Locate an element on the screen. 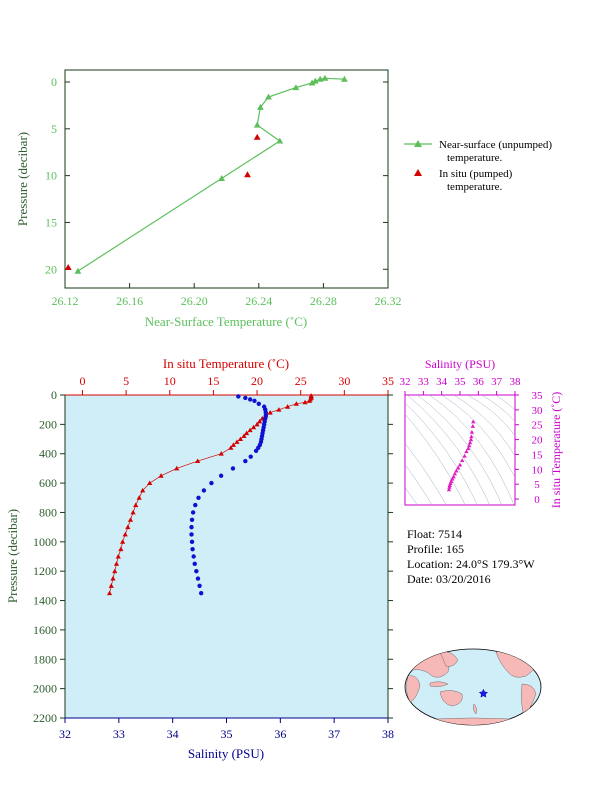 The image size is (612, 792). inset-temperature-tick-label: 35 is located at coordinates (538, 396).